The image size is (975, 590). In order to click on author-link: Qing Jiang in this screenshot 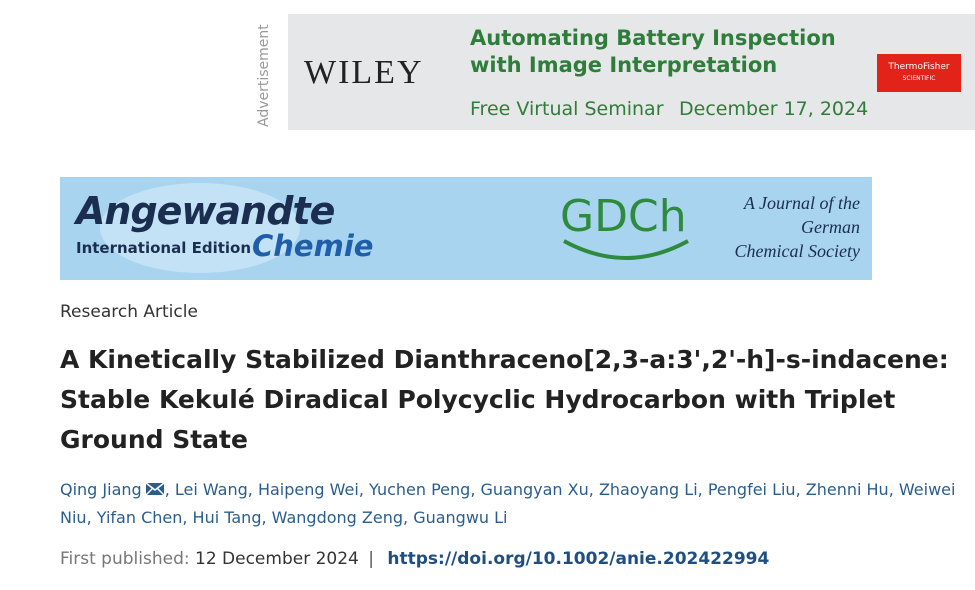, I will do `click(101, 489)`.